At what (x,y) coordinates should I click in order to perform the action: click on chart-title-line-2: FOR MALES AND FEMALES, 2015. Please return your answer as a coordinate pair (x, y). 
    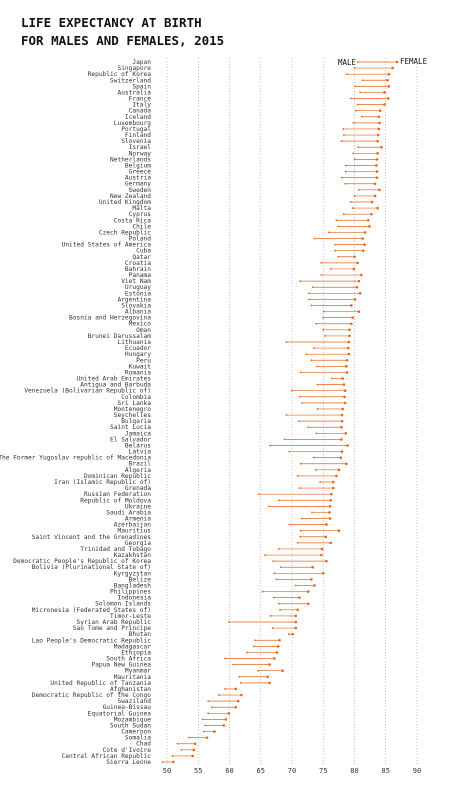
    Looking at the image, I should click on (122, 40).